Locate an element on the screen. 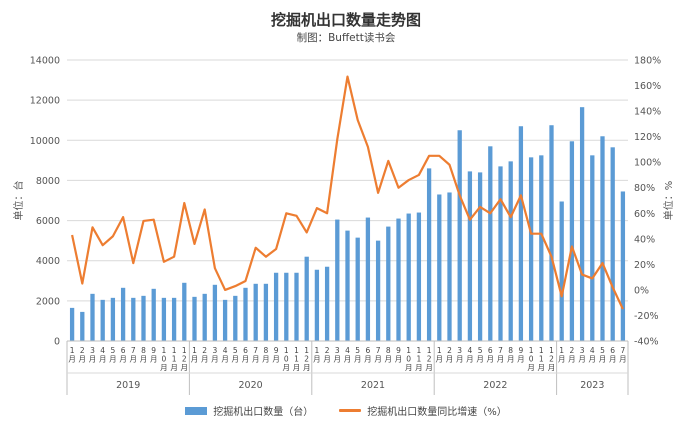 The width and height of the screenshot is (692, 429). legend-item-line: 挖掘机出口数量同比增速（%） is located at coordinates (423, 410).